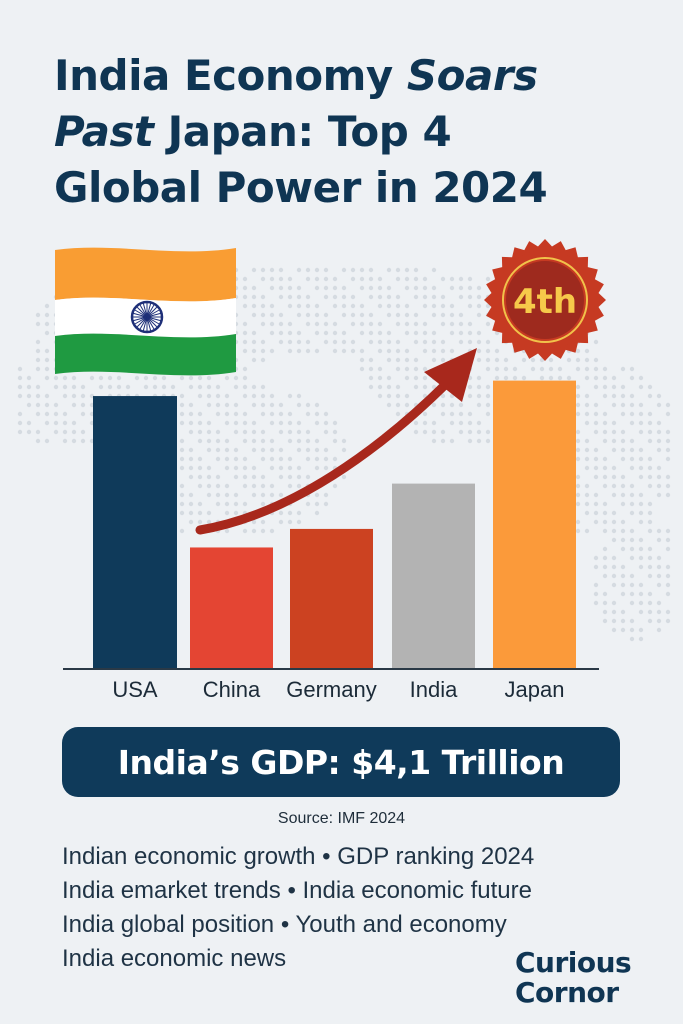  Describe the element at coordinates (433, 576) in the screenshot. I see `bar-india` at that location.